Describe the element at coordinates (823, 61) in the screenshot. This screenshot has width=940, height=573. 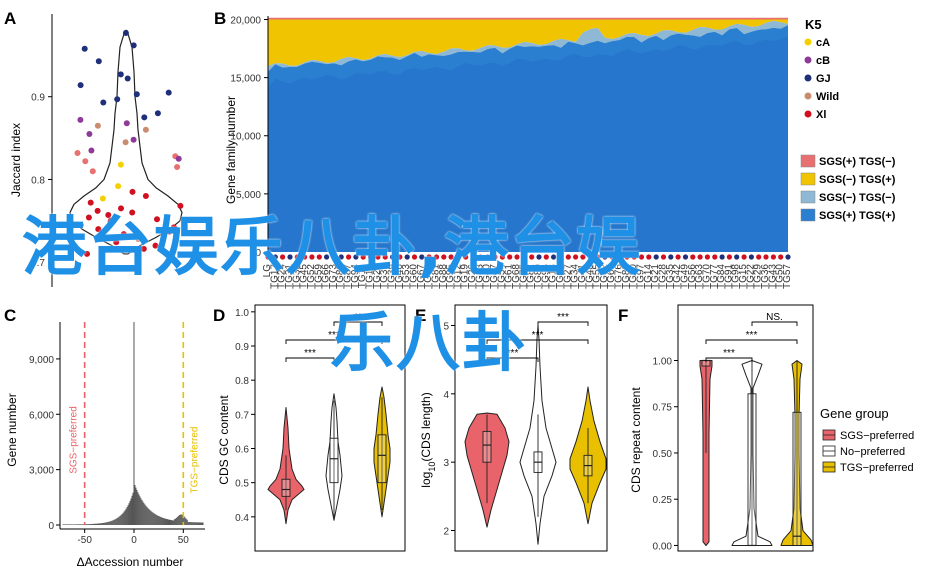
I see `panel-b-legend-k5-label: cB` at that location.